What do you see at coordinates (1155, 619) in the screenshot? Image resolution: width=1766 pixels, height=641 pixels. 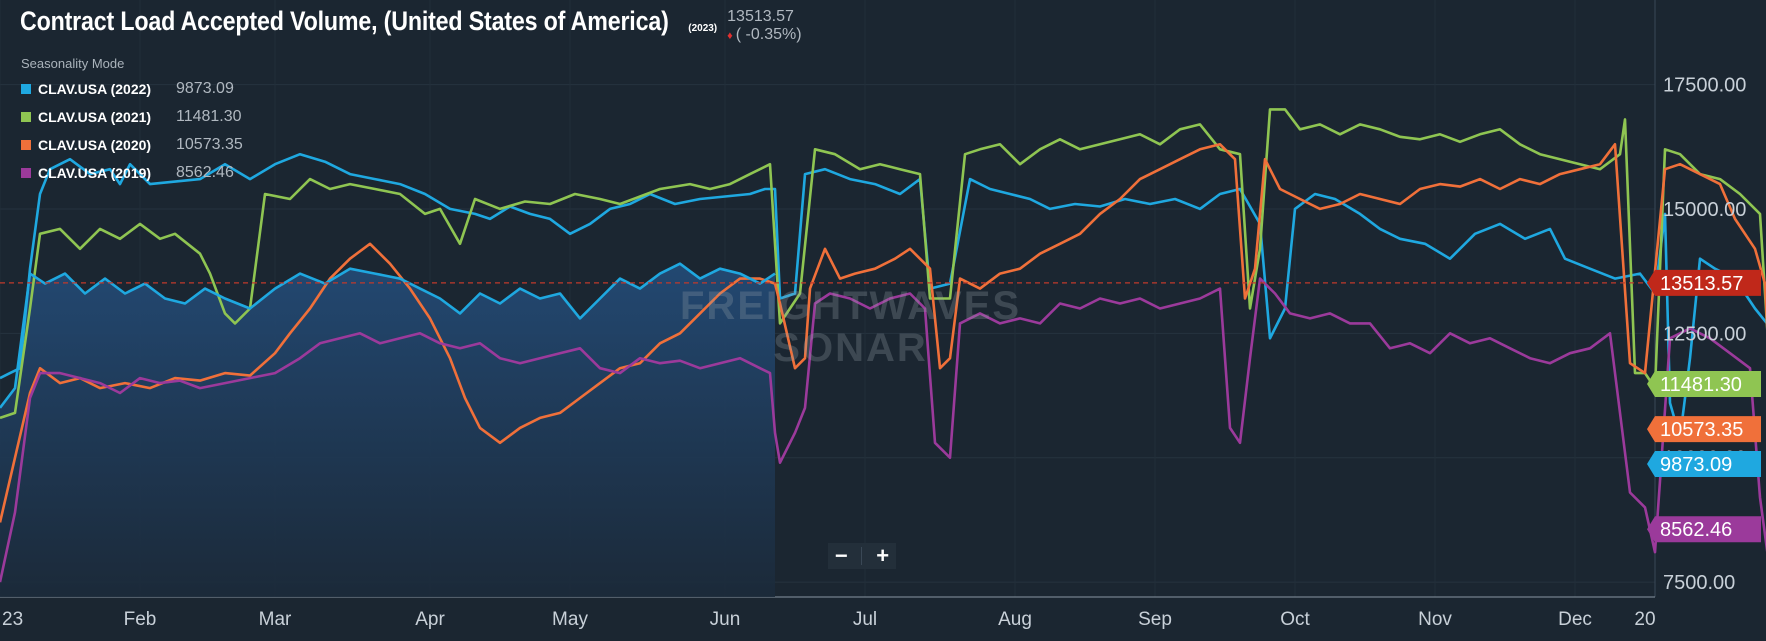 I see `x-tick-label: Sep` at bounding box center [1155, 619].